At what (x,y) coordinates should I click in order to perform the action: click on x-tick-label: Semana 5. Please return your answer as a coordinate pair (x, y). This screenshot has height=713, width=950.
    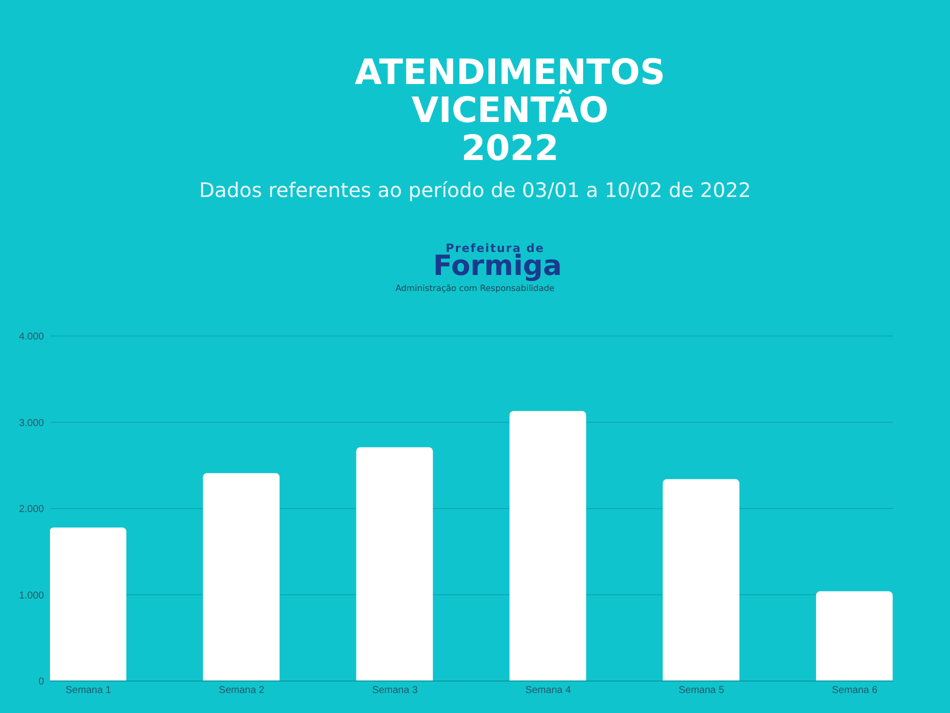
    Looking at the image, I should click on (701, 690).